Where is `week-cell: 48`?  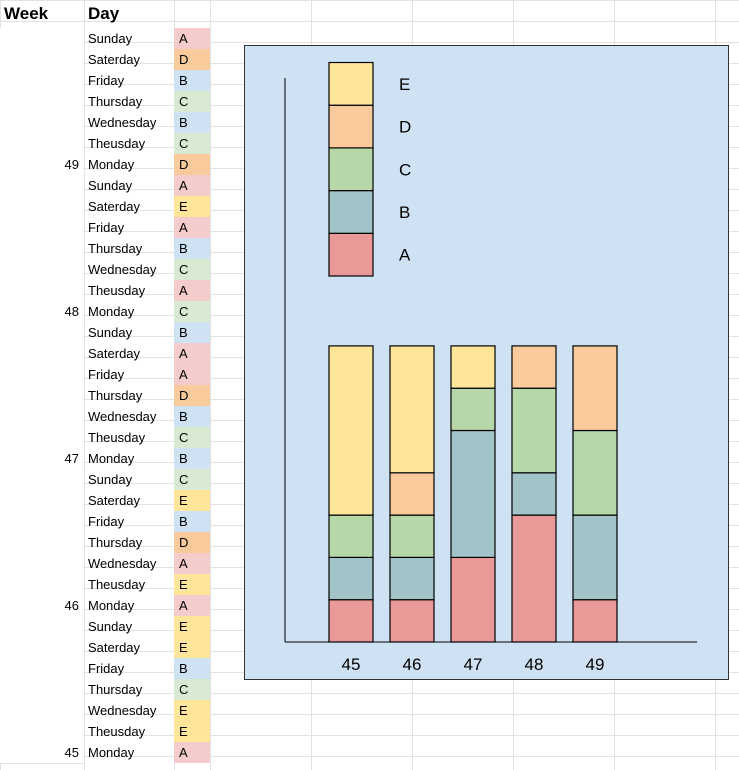 week-cell: 48 is located at coordinates (41, 311).